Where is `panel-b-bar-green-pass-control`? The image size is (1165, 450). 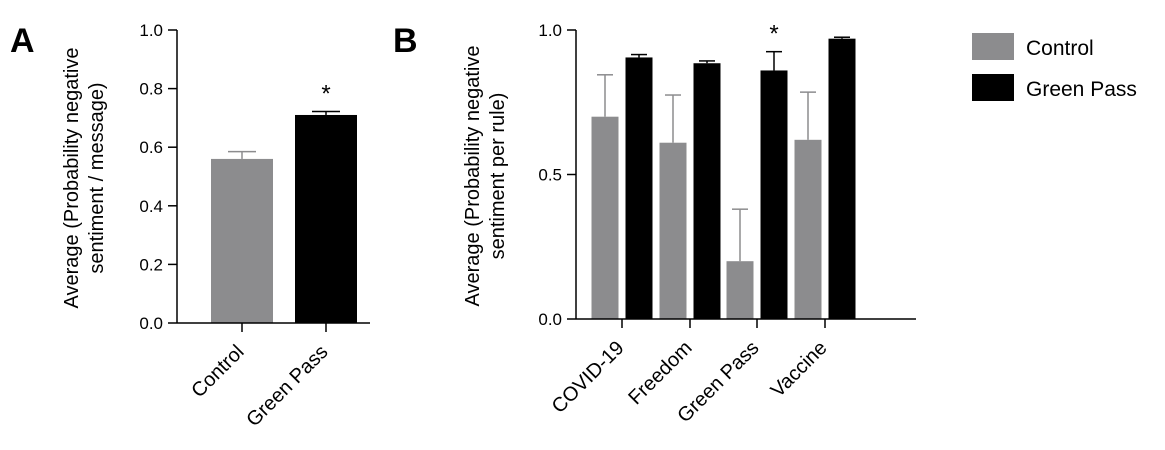
panel-b-bar-green-pass-control is located at coordinates (740, 290).